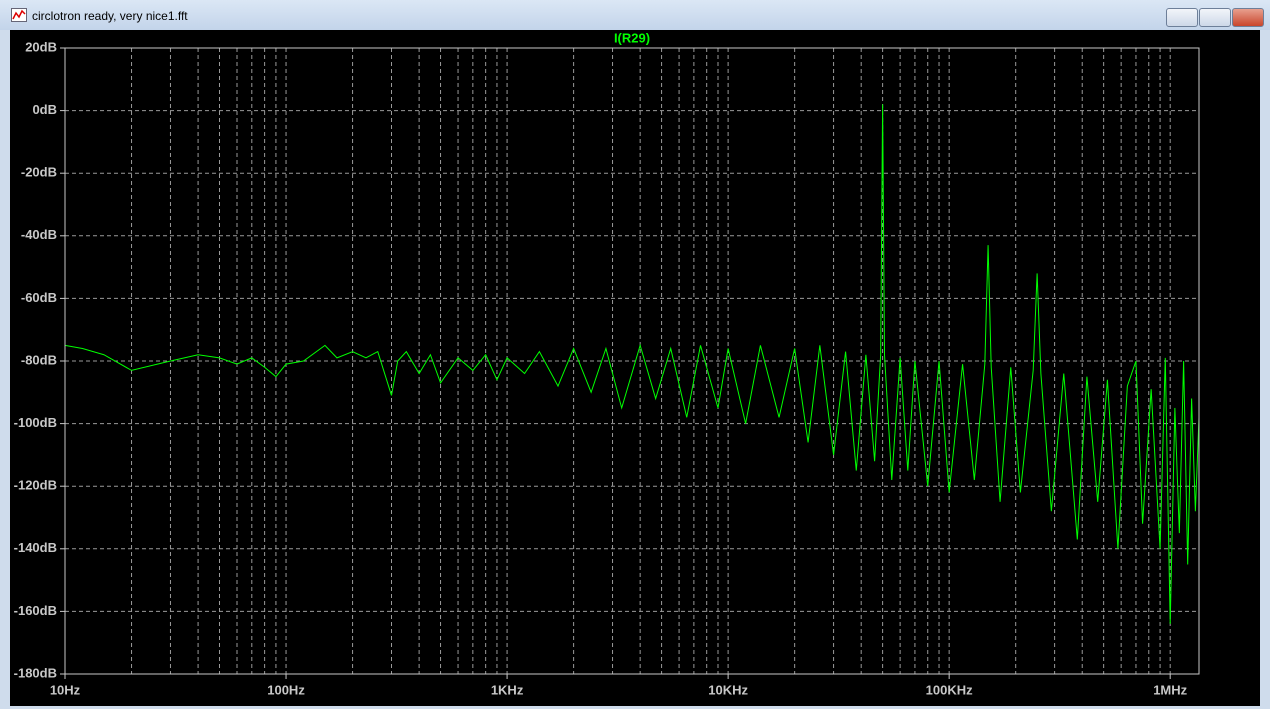 The height and width of the screenshot is (709, 1270). I want to click on y-tick-label: 0dB, so click(44, 109).